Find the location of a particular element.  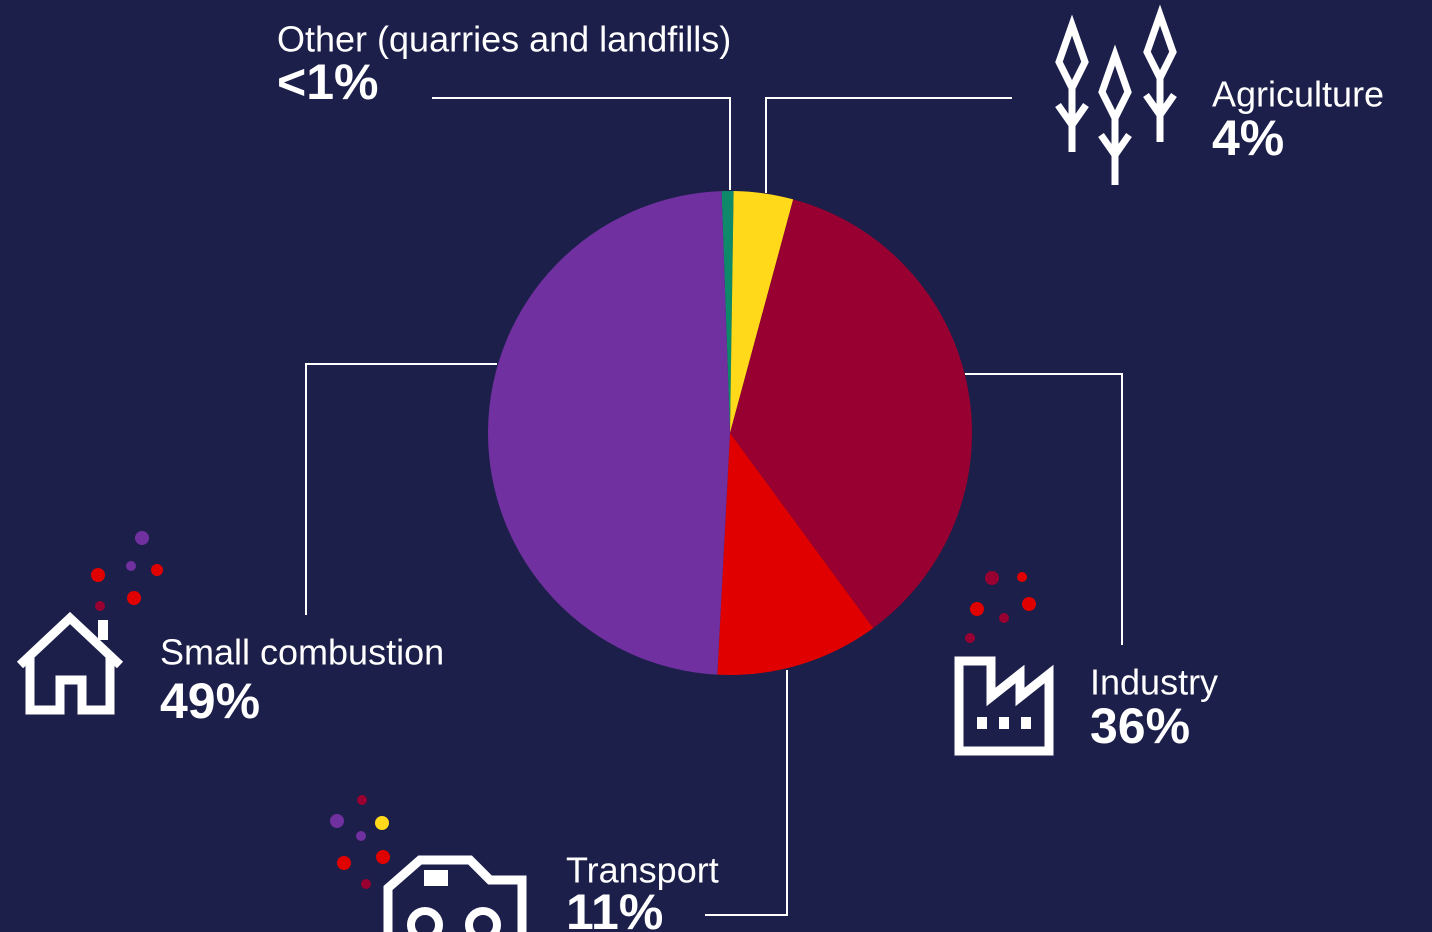

value-label: 49% is located at coordinates (210, 701).